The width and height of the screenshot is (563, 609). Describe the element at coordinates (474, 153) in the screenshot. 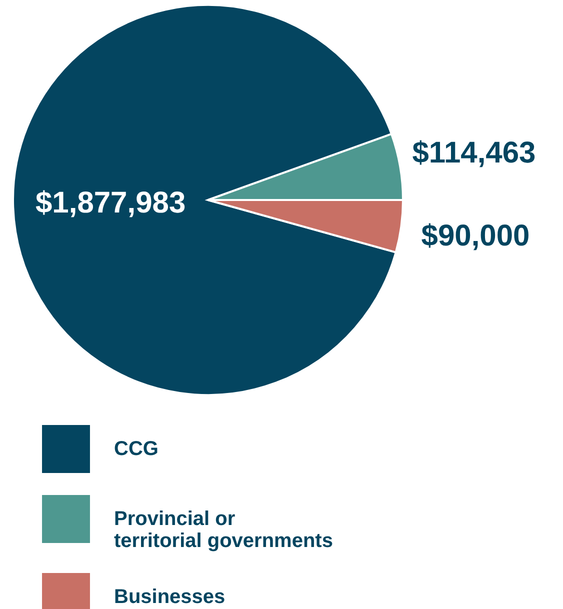

I see `data-label: $114,463` at that location.